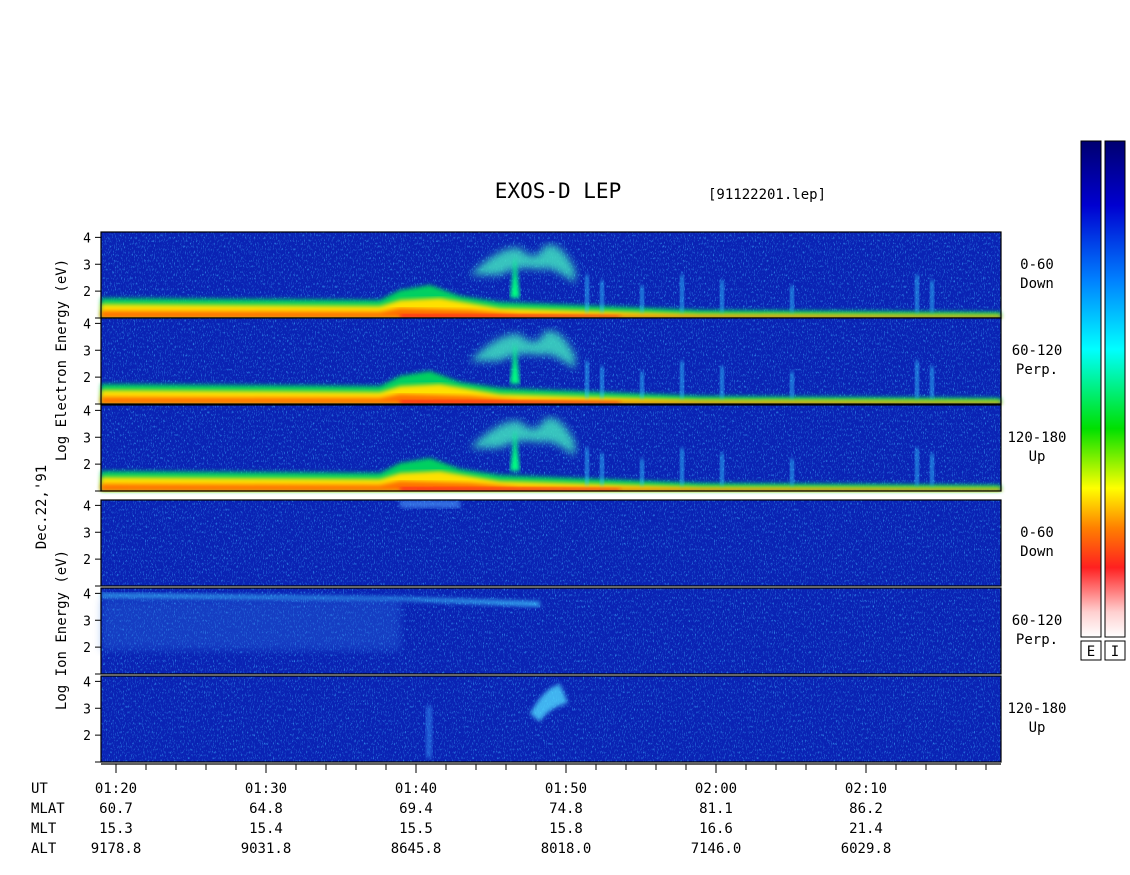 Image resolution: width=1130 pixels, height=875 pixels. Describe the element at coordinates (1036, 709) in the screenshot. I see `pitch-angle-label: 120-180` at that location.